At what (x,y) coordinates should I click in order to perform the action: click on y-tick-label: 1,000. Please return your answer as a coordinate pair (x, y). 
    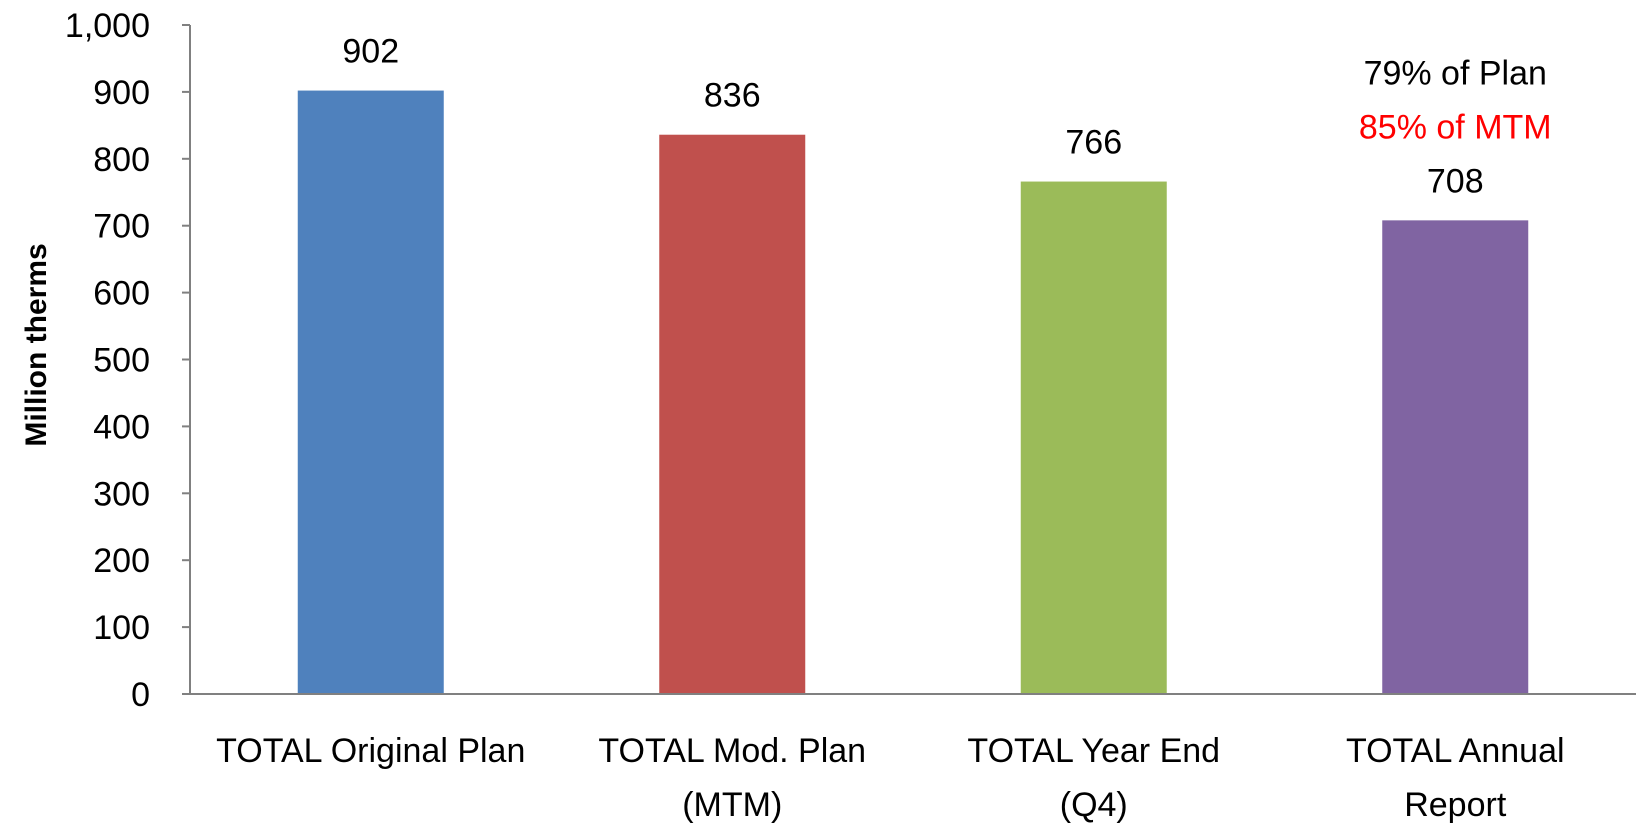
    Looking at the image, I should click on (107, 26).